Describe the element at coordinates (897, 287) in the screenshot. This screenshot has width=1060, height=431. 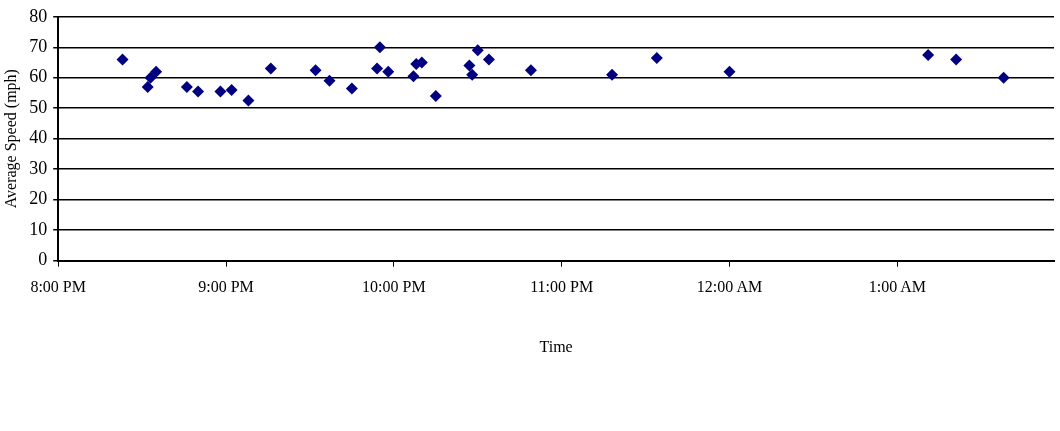
I see `x-tick-label: 1:00 AM` at that location.